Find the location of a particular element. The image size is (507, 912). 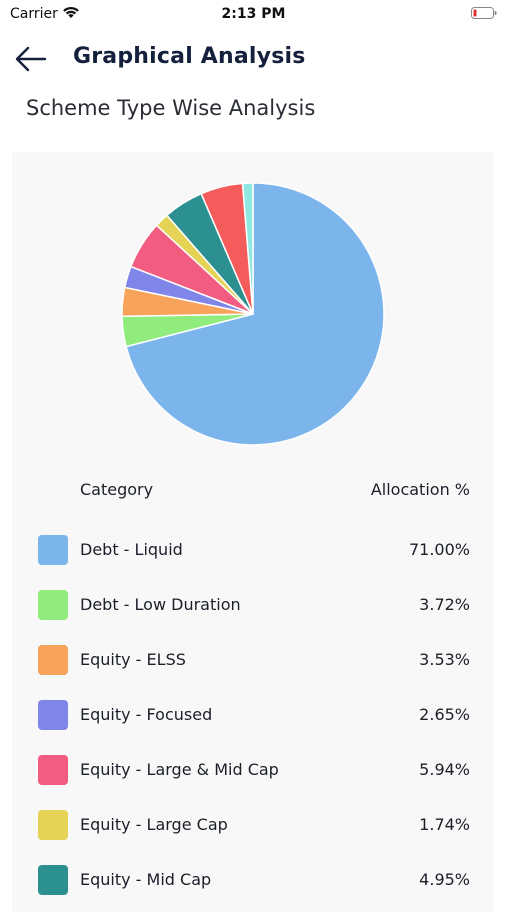

page-title: Graphical Analysis is located at coordinates (189, 56).